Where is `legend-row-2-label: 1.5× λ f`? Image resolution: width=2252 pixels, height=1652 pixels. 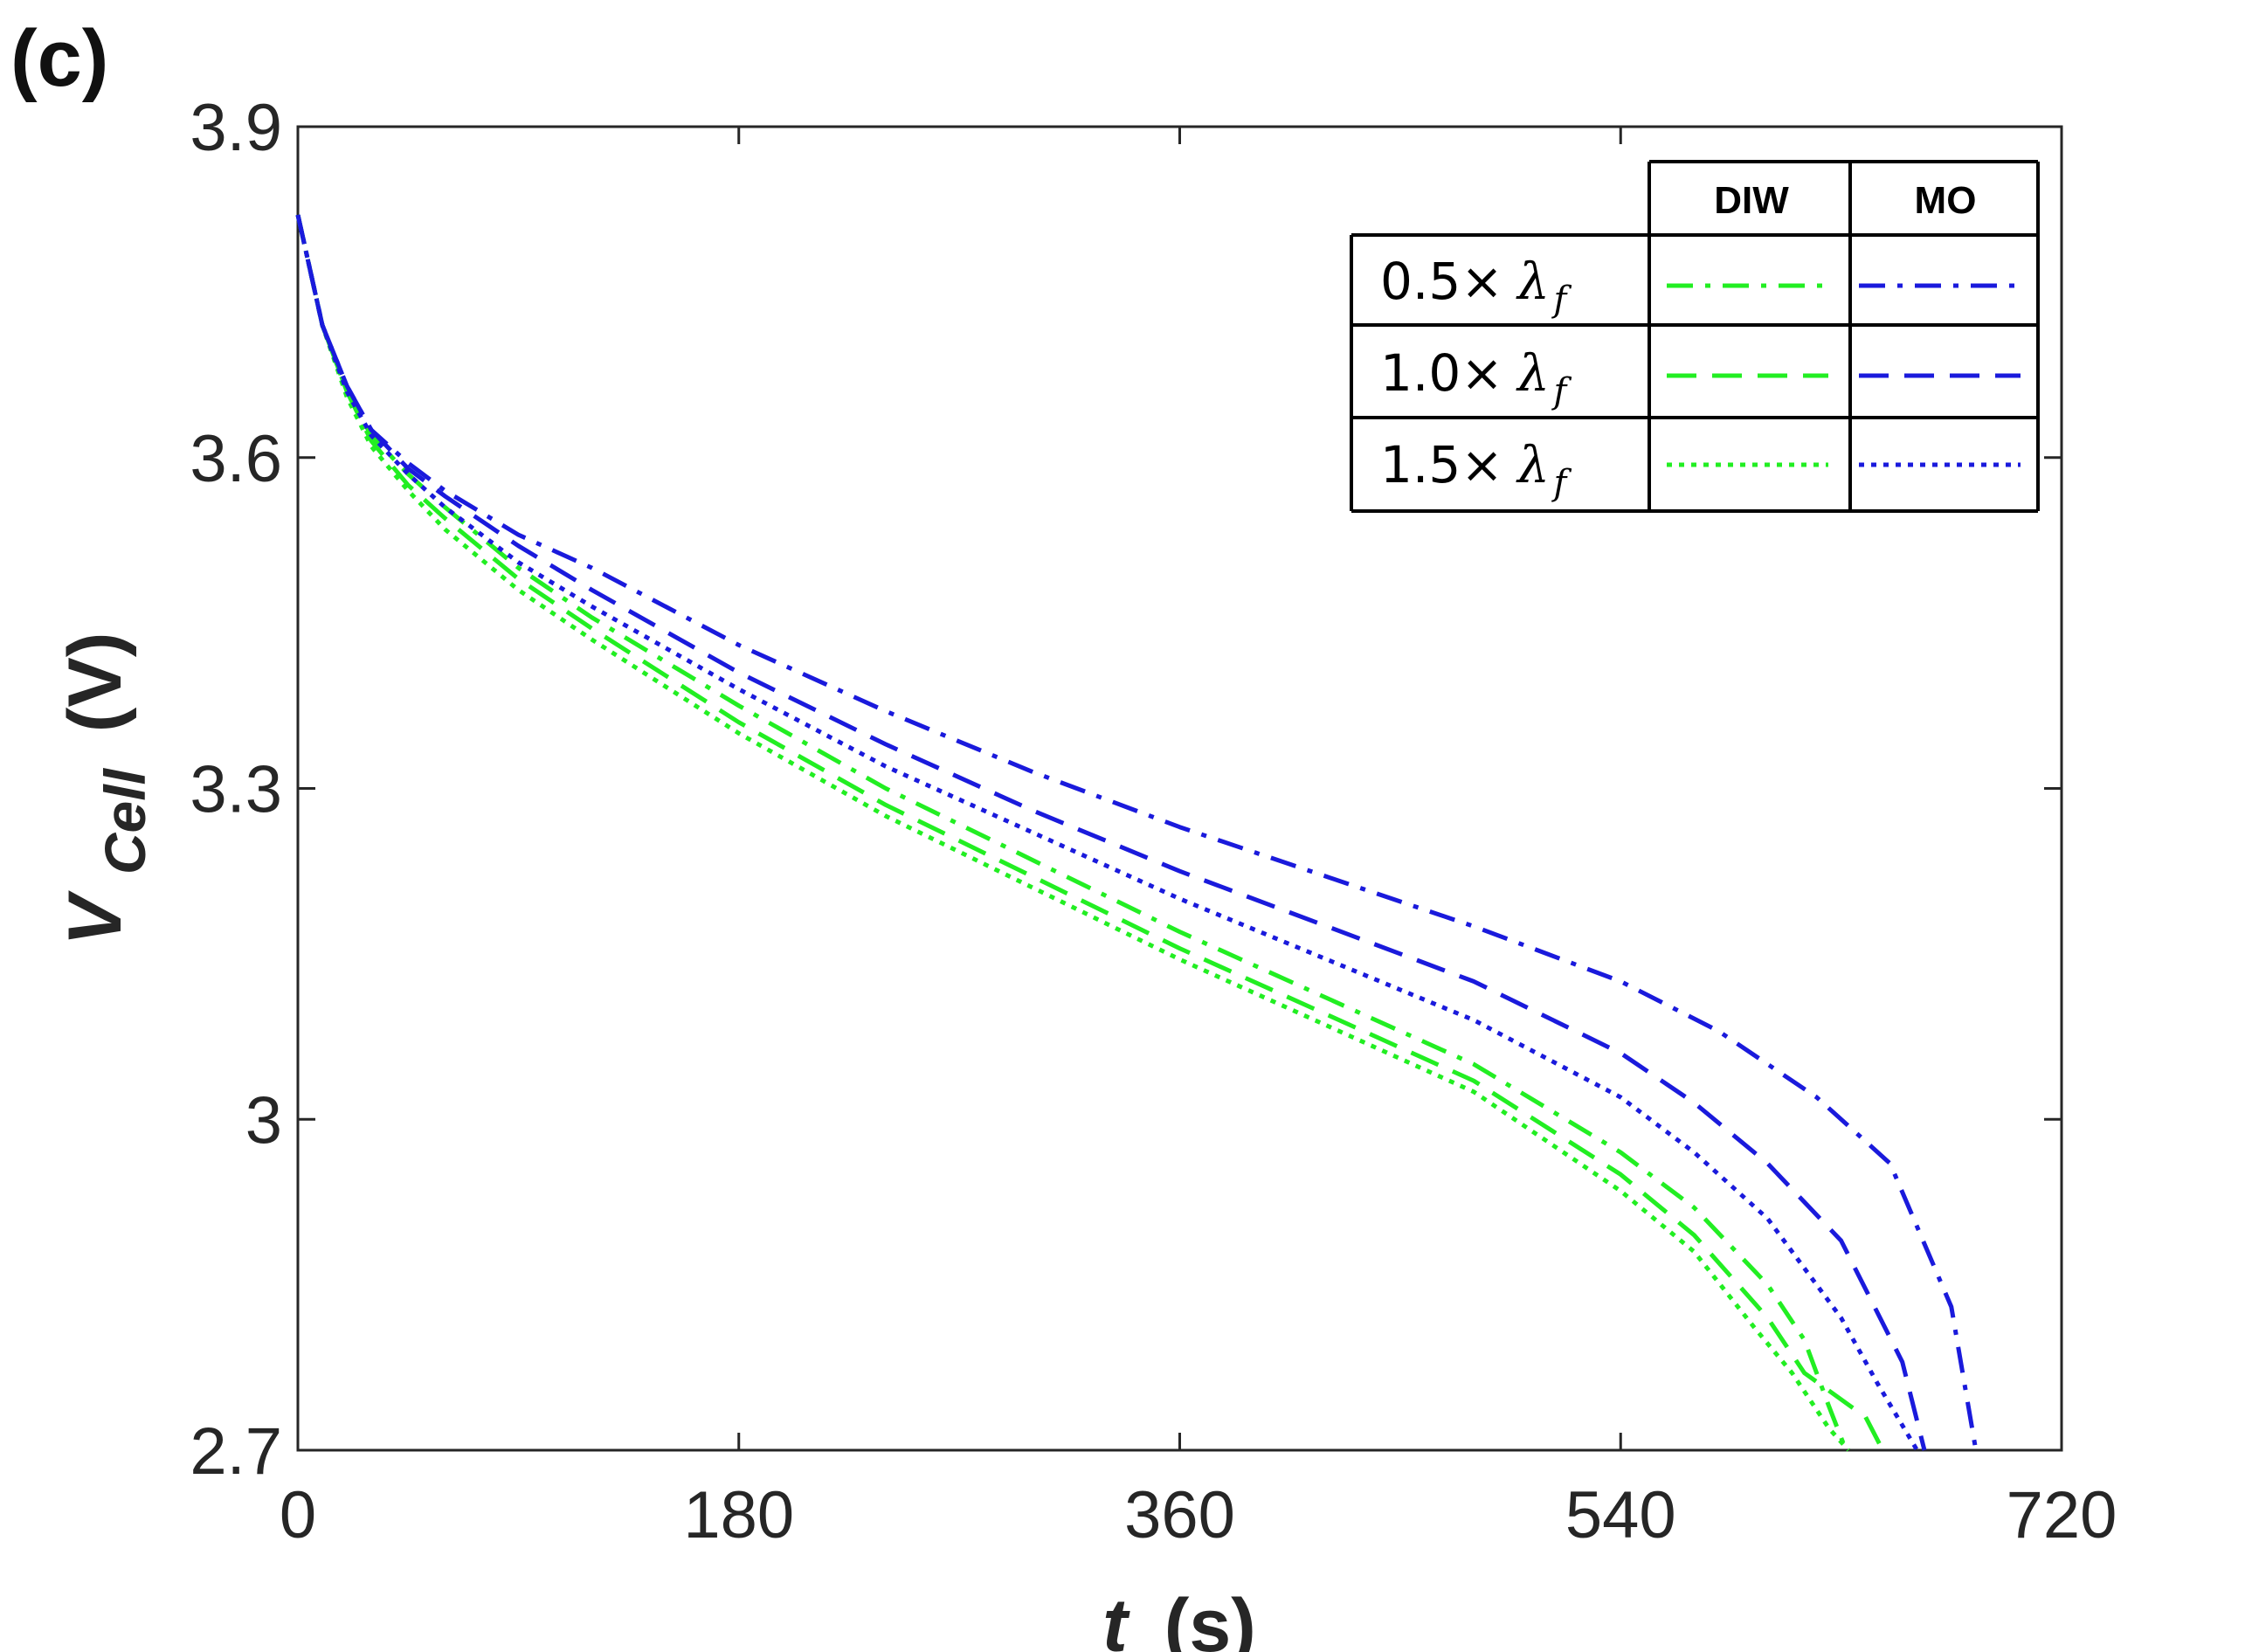
legend-row-2-label: 1.5× λ f is located at coordinates (1476, 469).